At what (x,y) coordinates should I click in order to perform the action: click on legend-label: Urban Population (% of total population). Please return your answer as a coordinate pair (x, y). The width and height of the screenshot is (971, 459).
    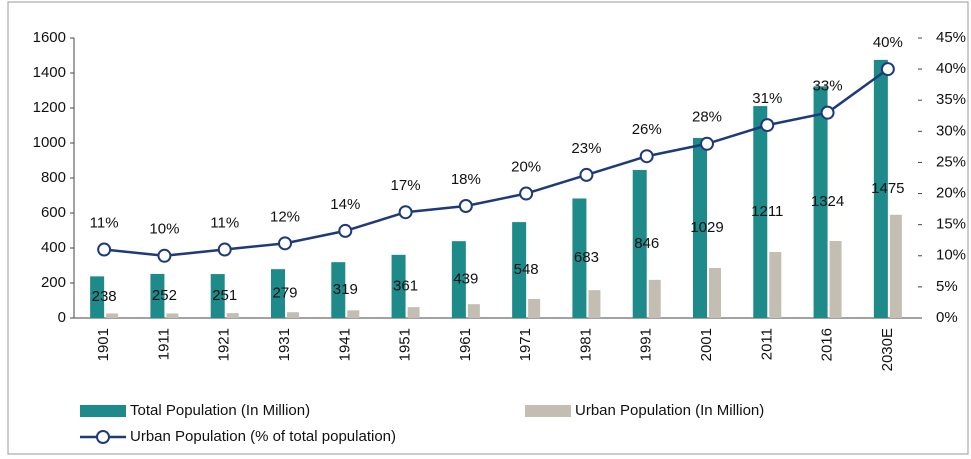
    Looking at the image, I should click on (263, 436).